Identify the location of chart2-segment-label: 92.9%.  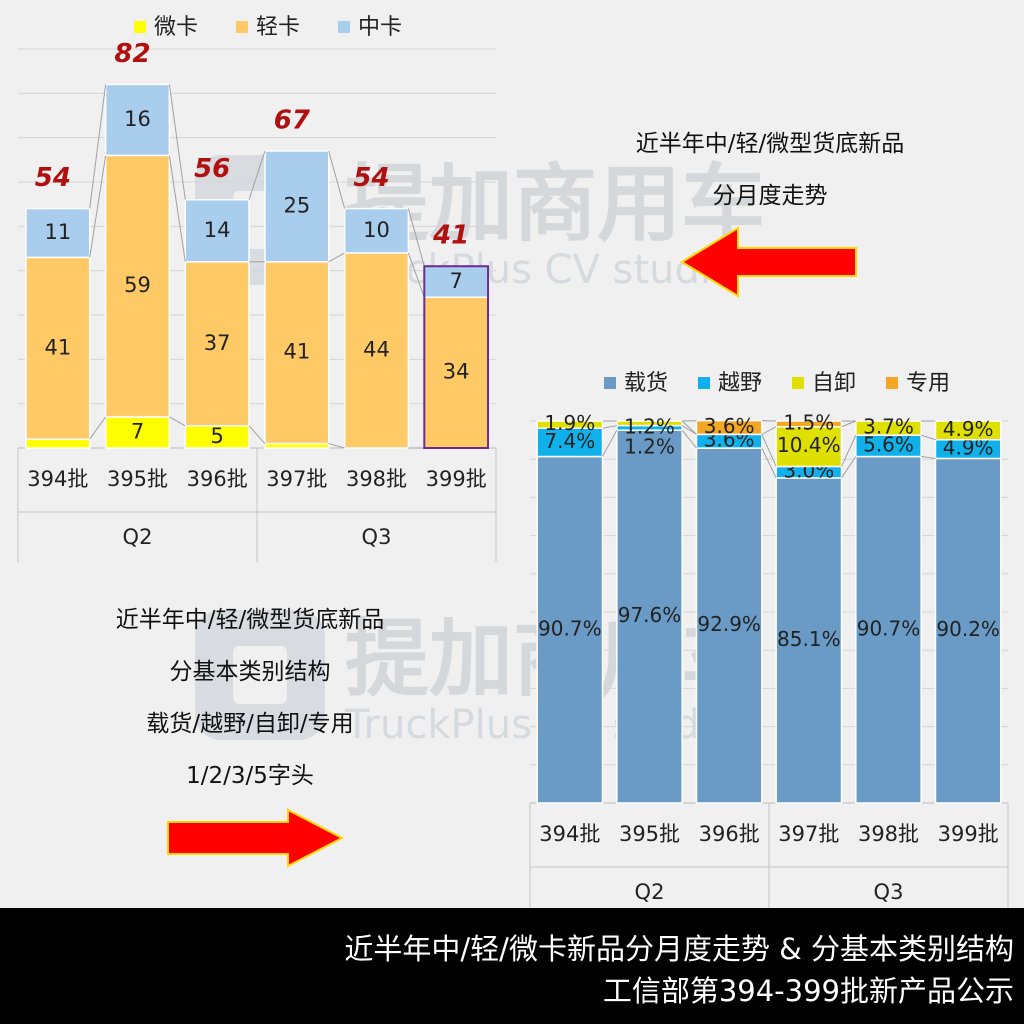
(729, 624).